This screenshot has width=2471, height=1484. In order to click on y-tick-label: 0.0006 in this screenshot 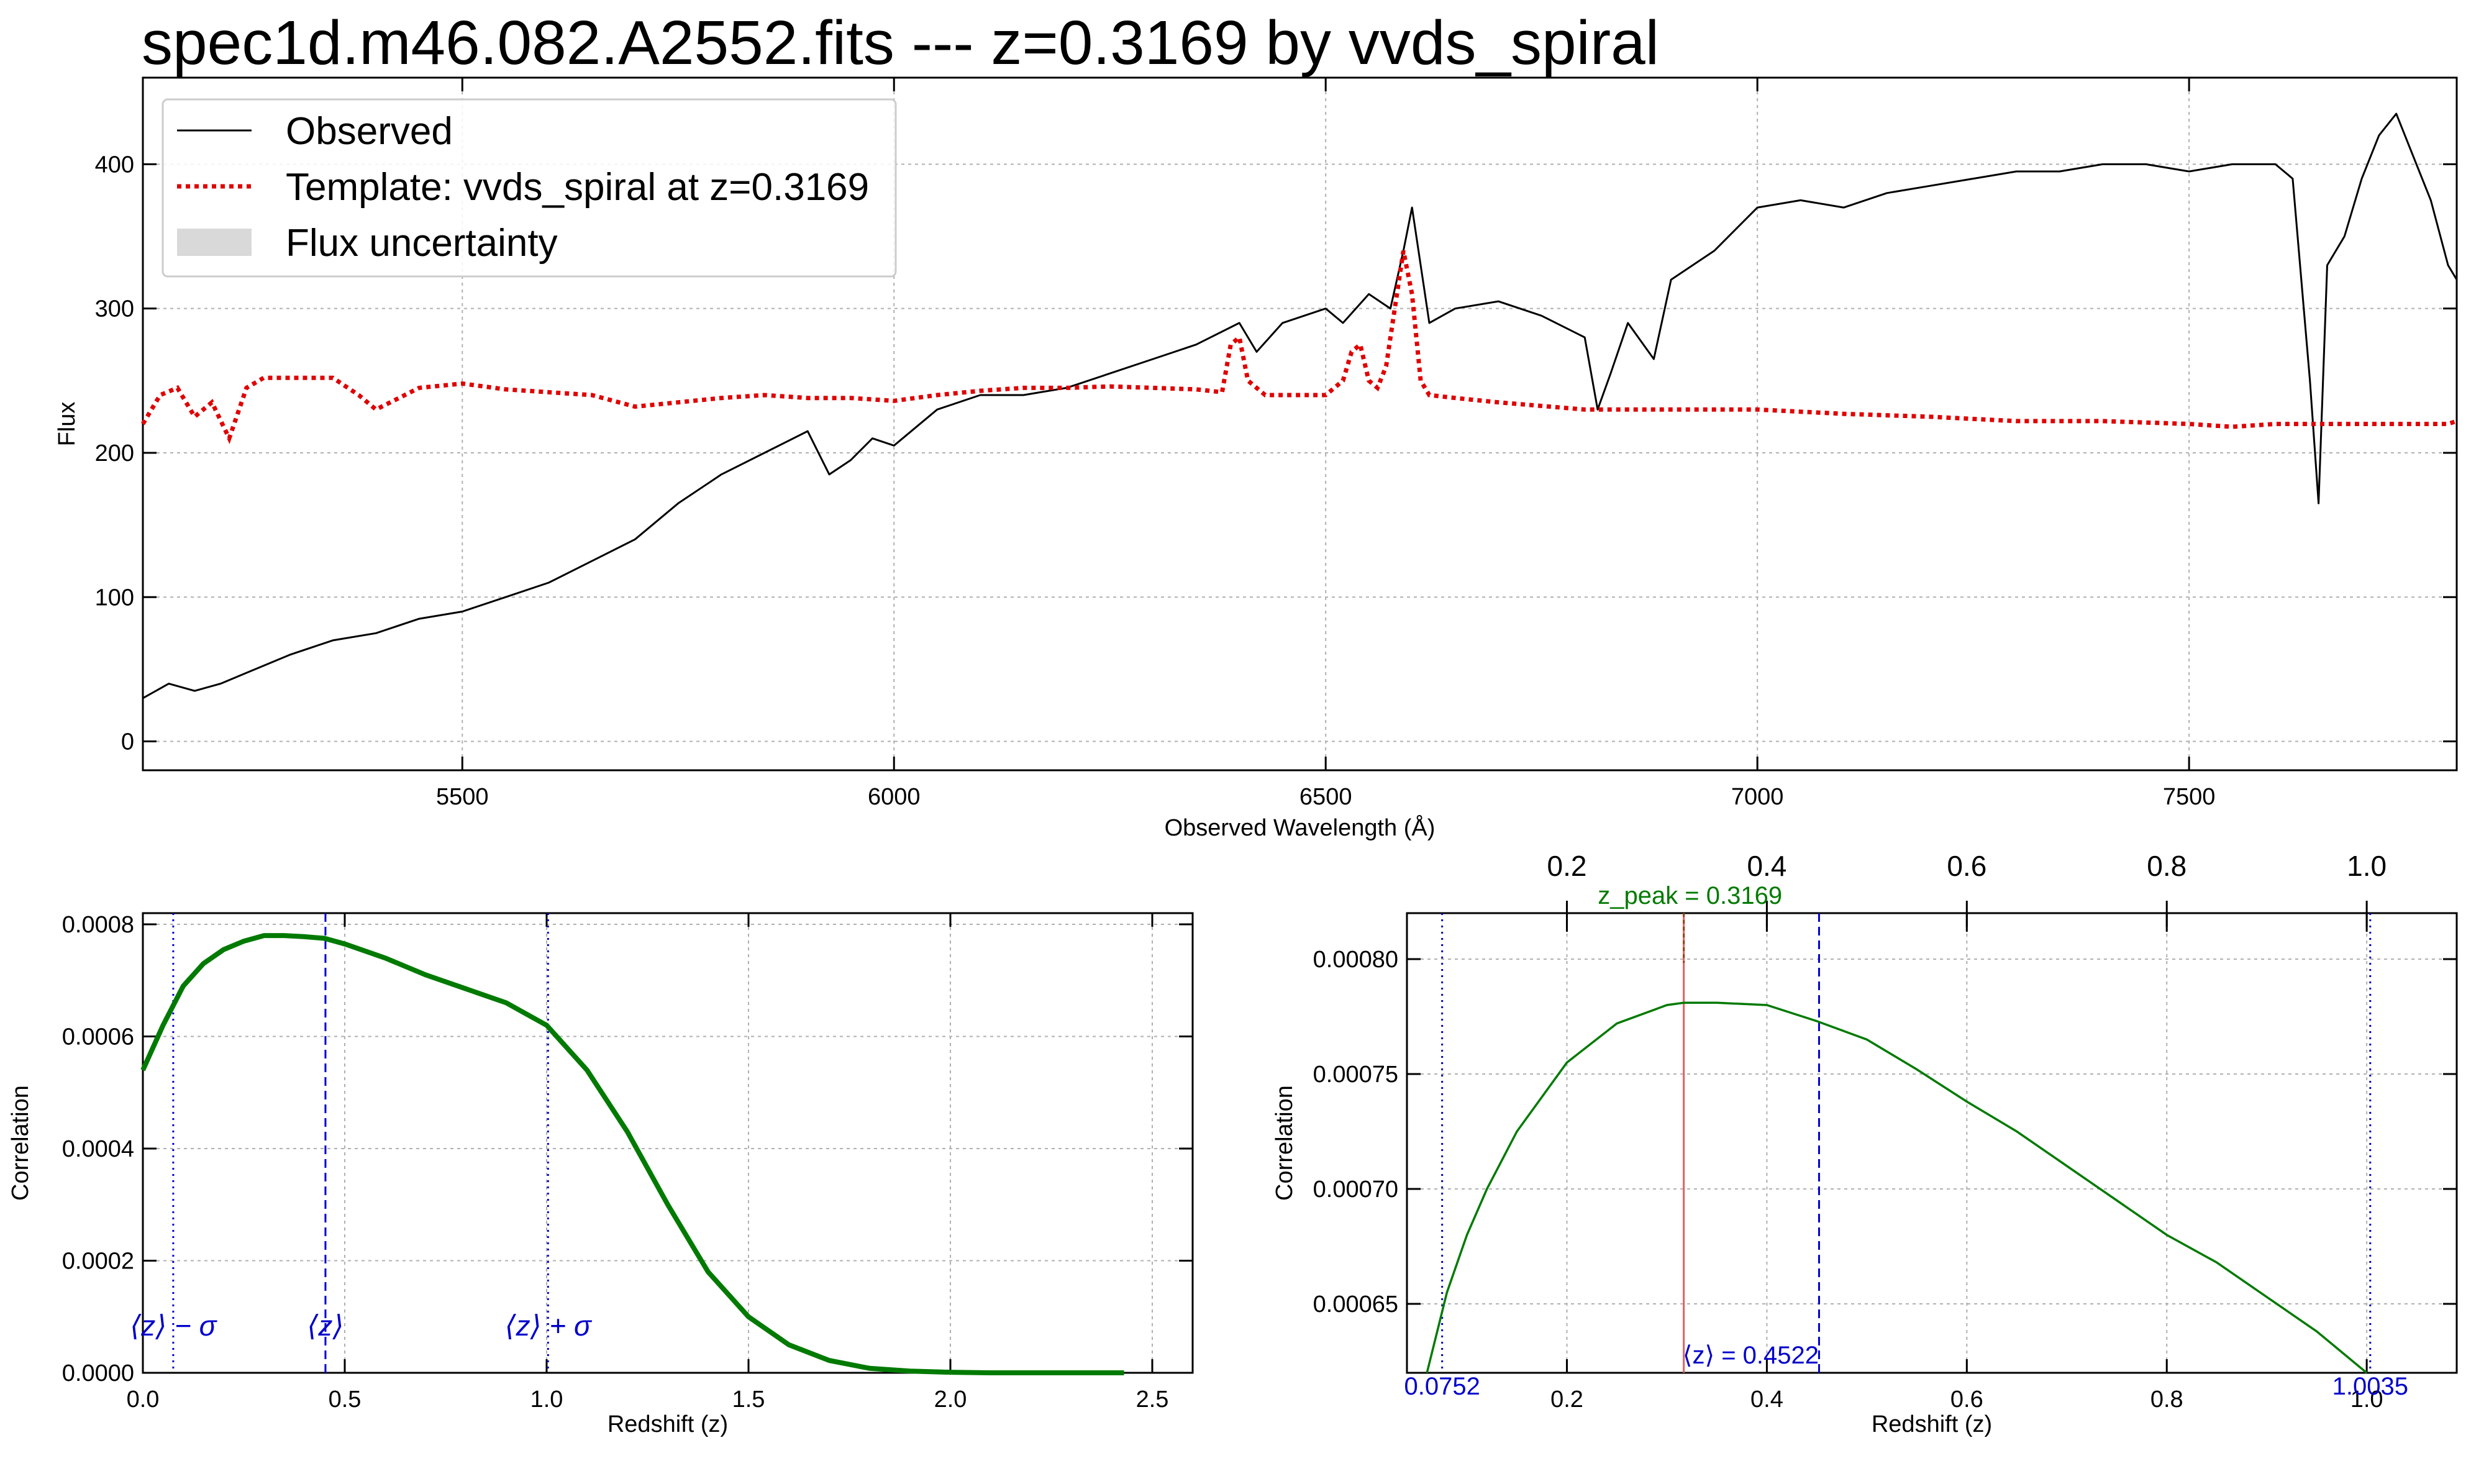, I will do `click(98, 1037)`.